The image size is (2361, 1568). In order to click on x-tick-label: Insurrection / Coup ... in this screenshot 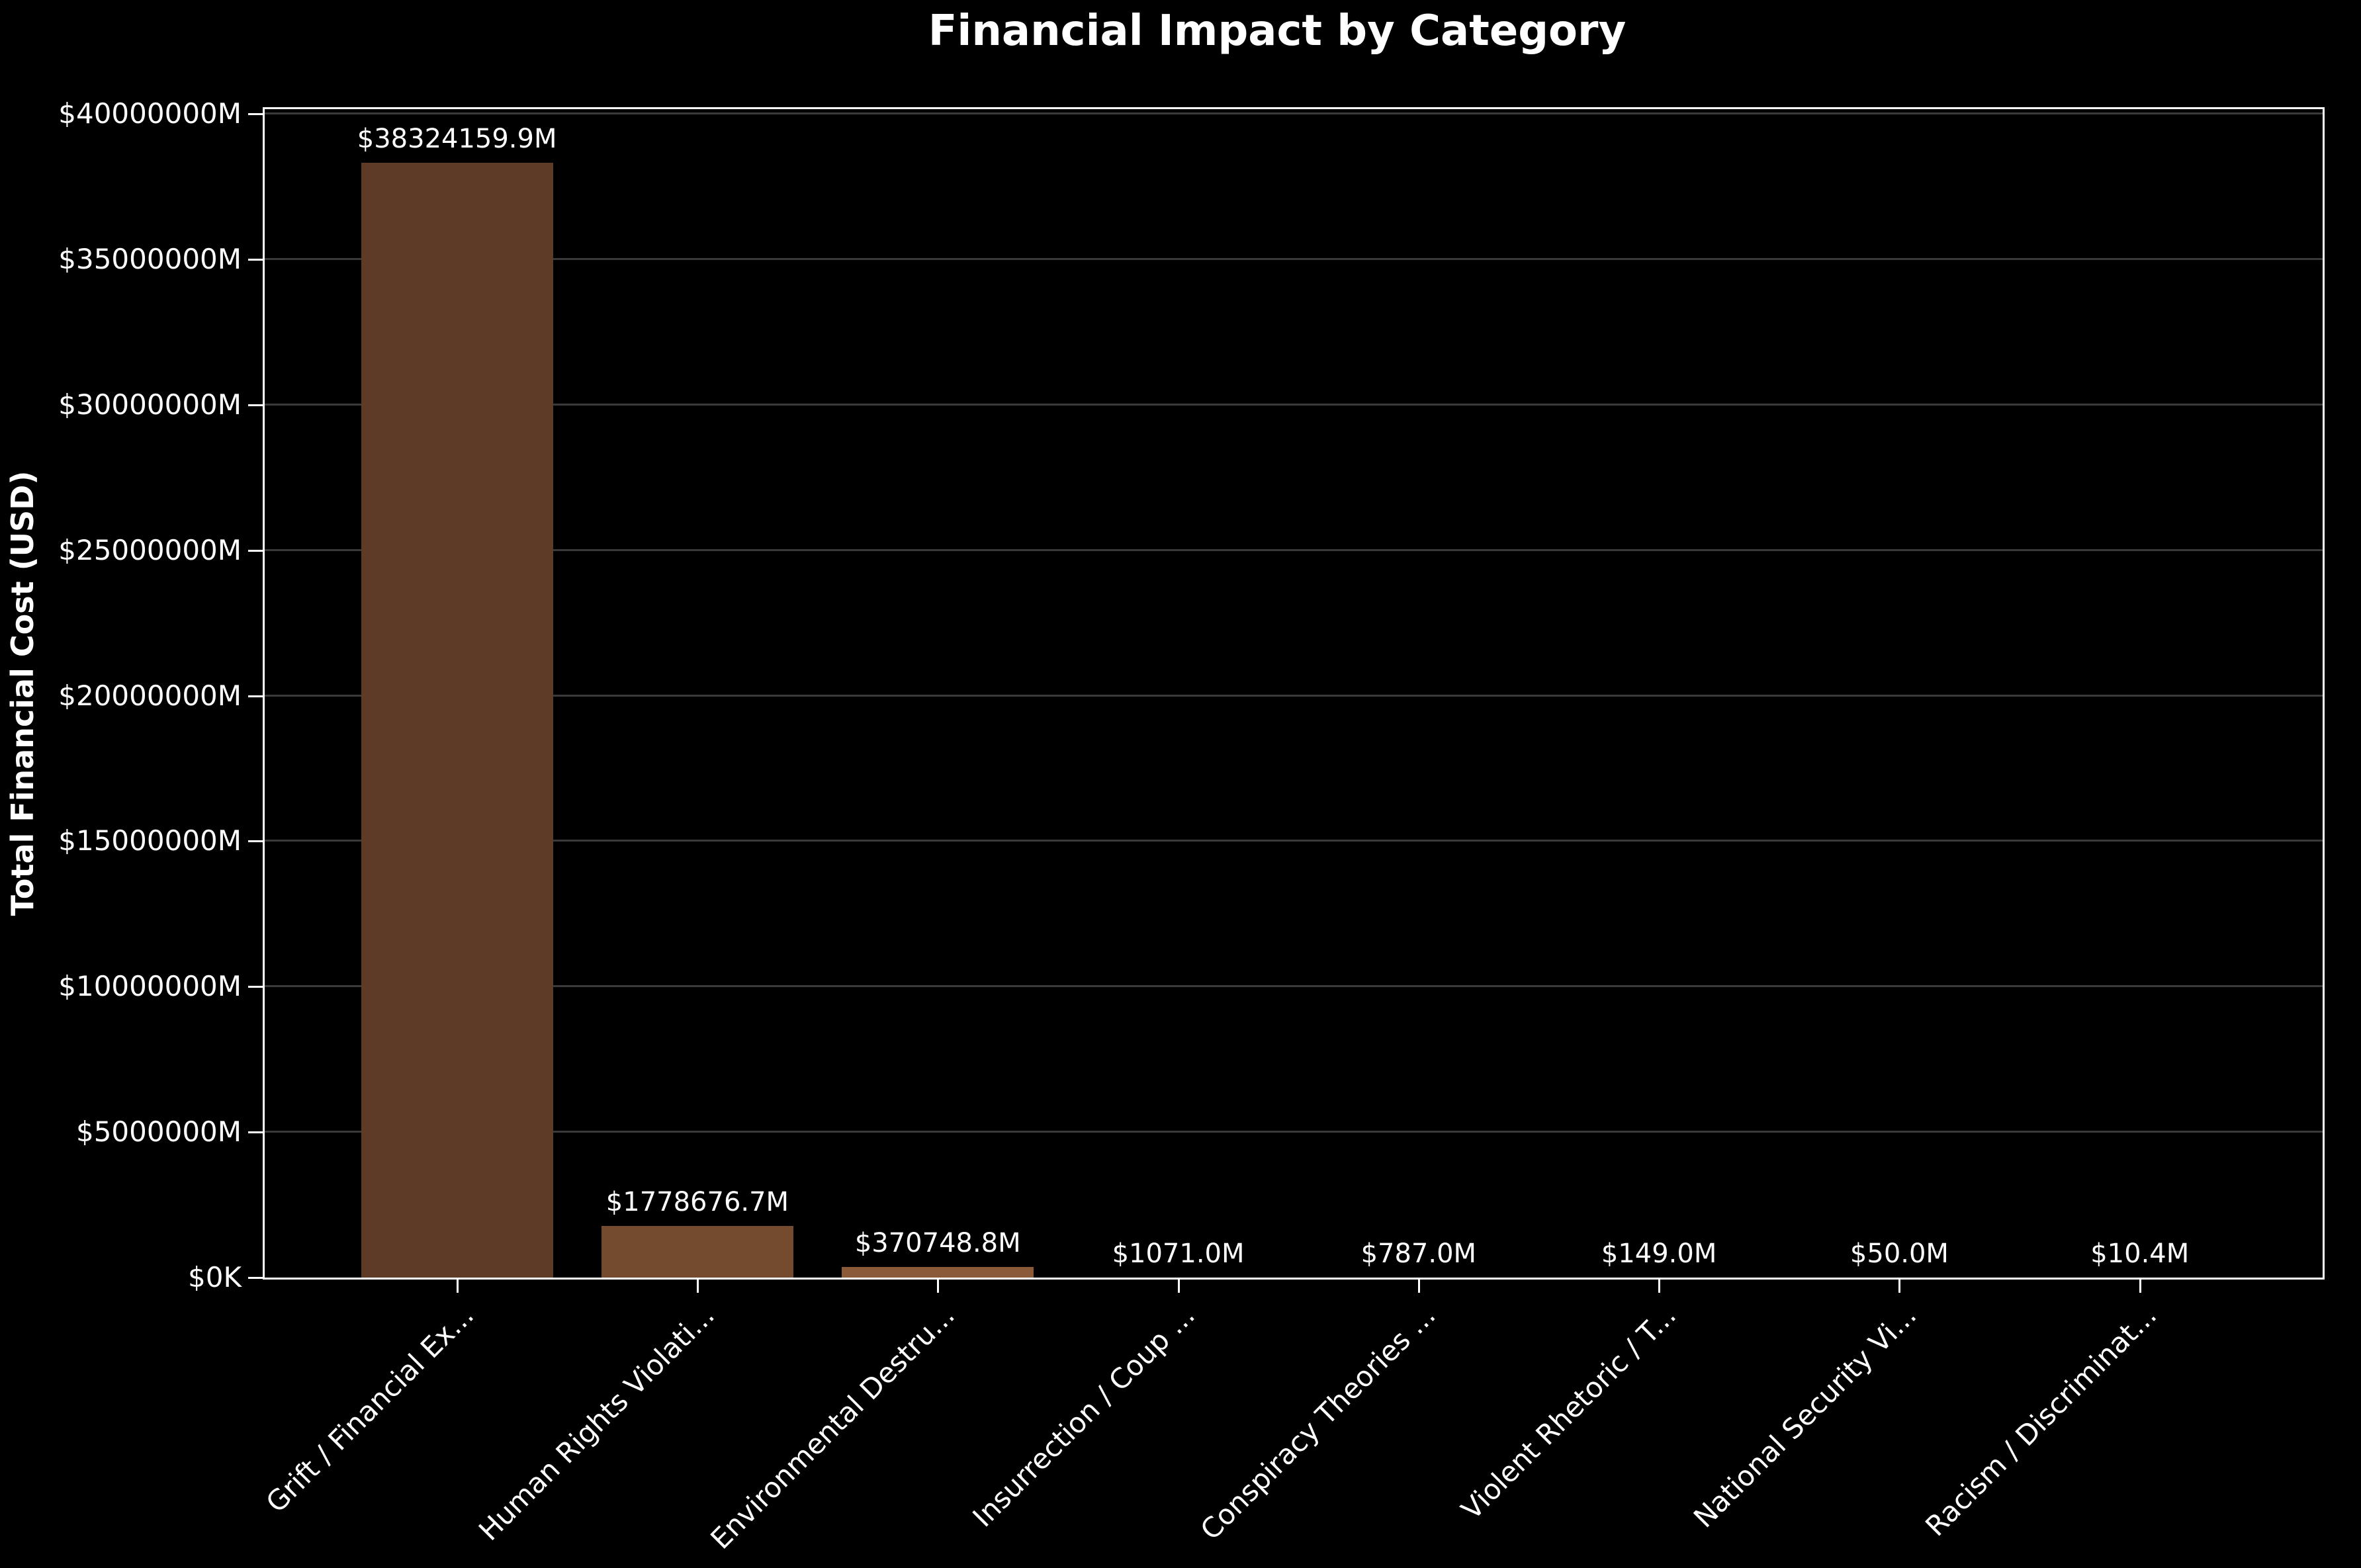, I will do `click(1084, 1417)`.